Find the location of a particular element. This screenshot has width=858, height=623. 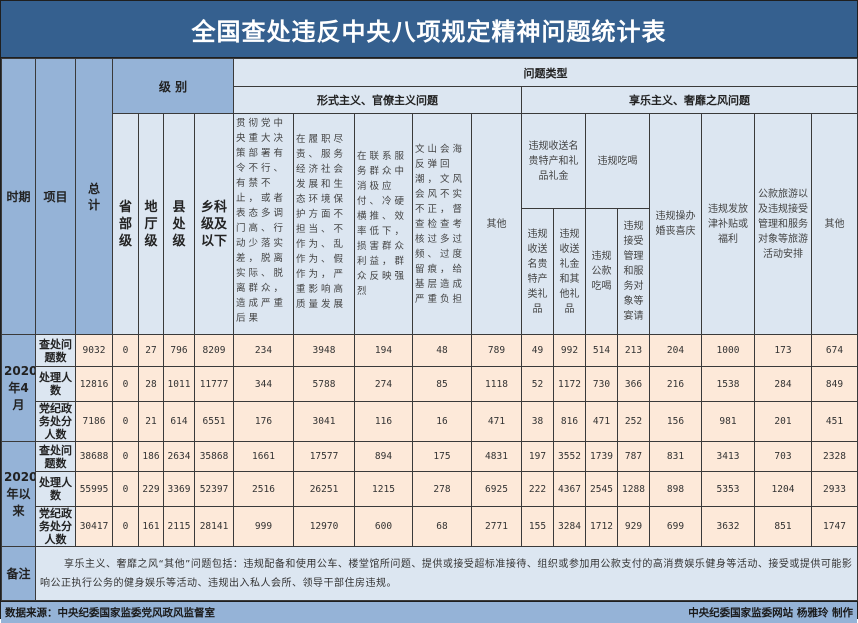

value-cell: 3369 is located at coordinates (179, 489).